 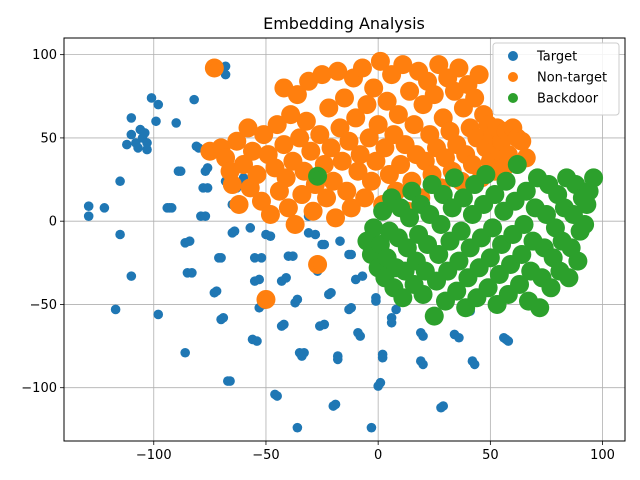 I want to click on legend-label: Non-target, so click(x=572, y=78).